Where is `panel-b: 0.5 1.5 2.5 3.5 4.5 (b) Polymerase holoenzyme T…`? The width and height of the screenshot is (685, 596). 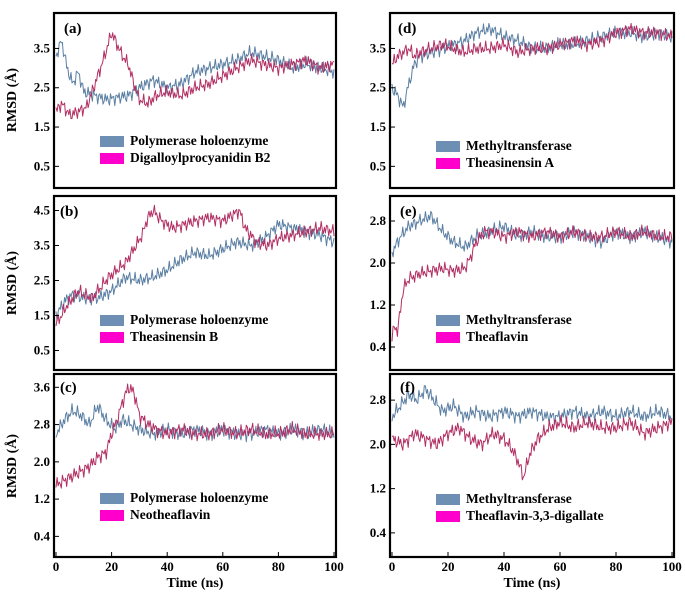 panel-b: 0.5 1.5 2.5 3.5 4.5 (b) Polymerase holoenzyme T… is located at coordinates (186, 283).